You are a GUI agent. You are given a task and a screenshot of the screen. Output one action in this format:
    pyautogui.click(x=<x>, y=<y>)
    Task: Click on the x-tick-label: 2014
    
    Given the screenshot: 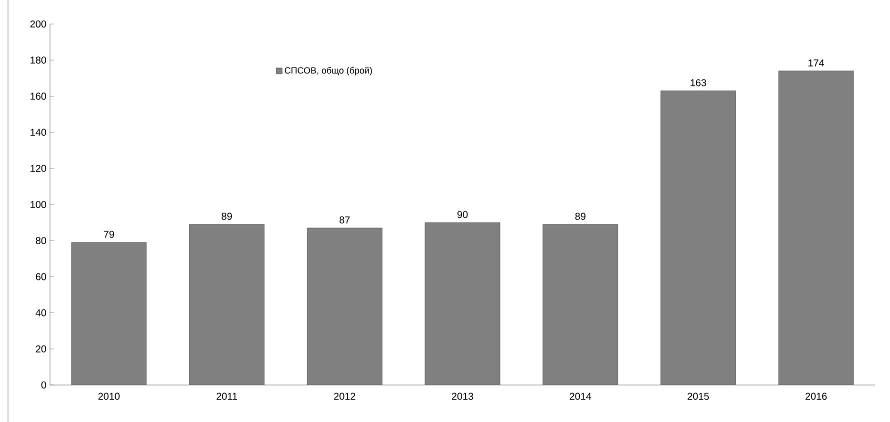 What is the action you would take?
    pyautogui.click(x=581, y=396)
    